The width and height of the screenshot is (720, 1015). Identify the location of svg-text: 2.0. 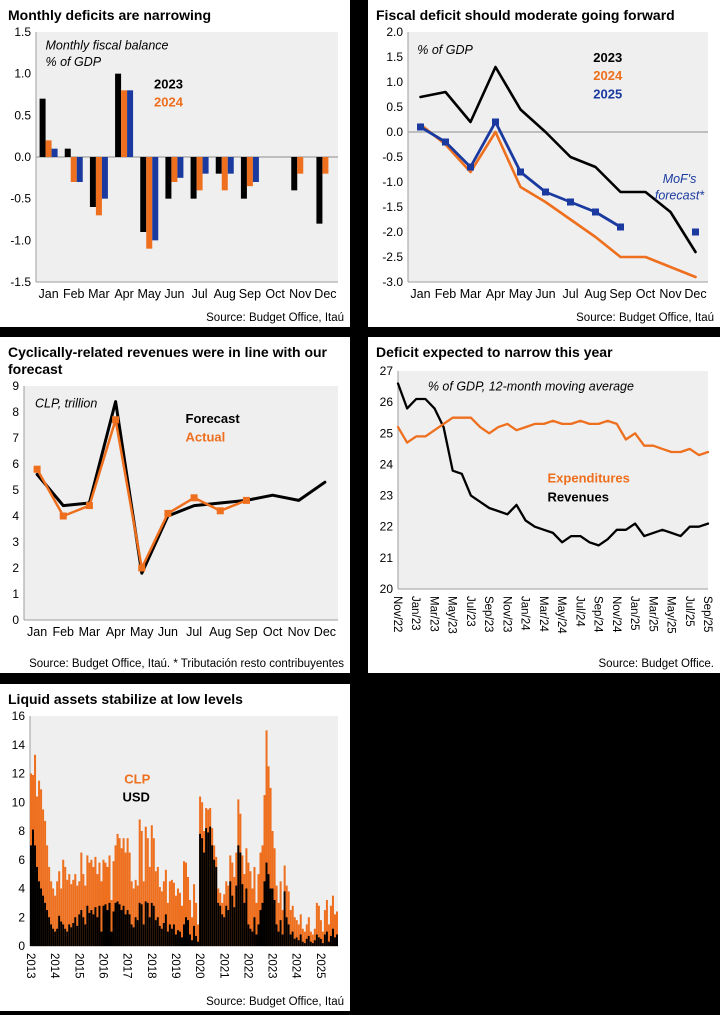
(394, 32).